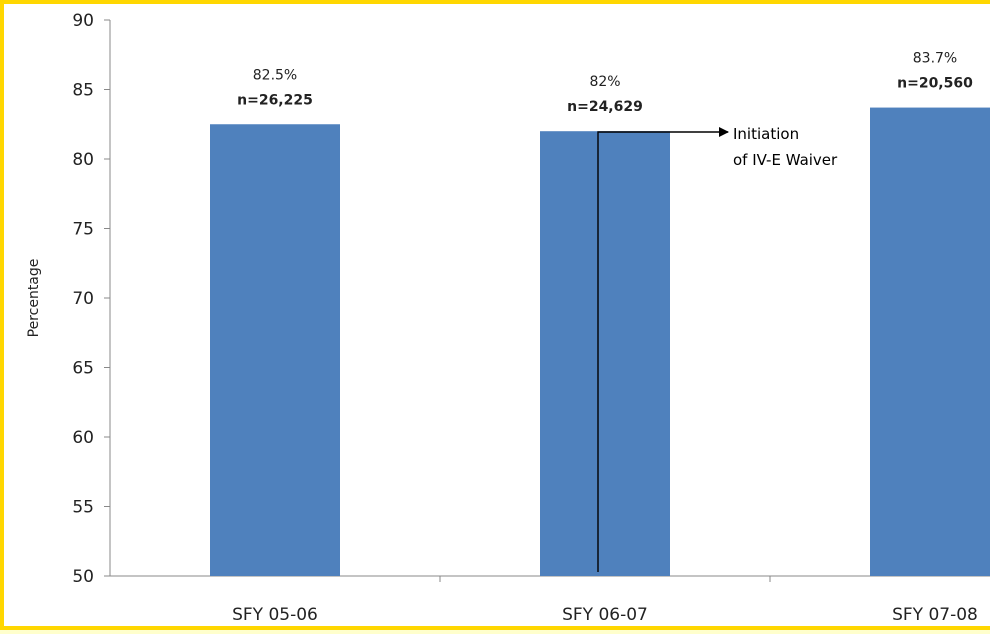 The width and height of the screenshot is (990, 634). I want to click on annotation-line-2: of IV-E Waiver, so click(785, 160).